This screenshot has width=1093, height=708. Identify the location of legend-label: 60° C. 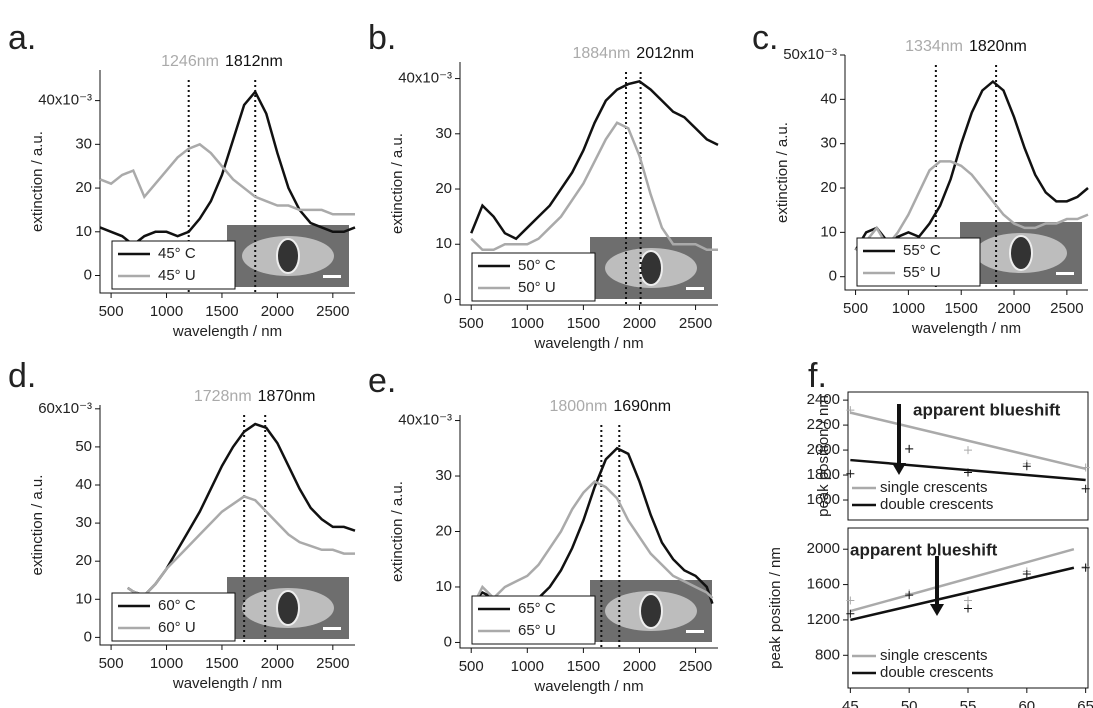
(177, 605).